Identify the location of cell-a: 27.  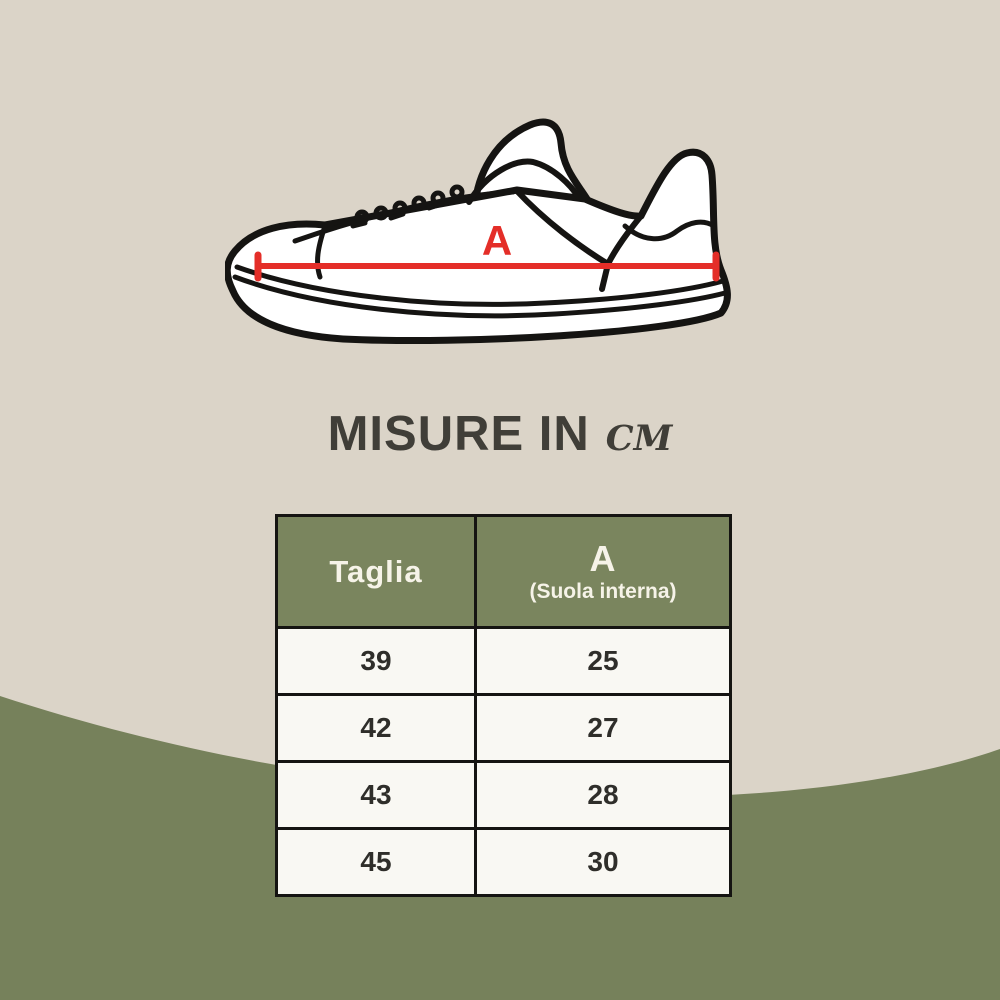
(603, 728).